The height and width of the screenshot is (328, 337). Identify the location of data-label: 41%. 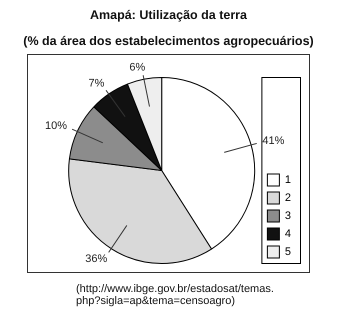
(273, 141).